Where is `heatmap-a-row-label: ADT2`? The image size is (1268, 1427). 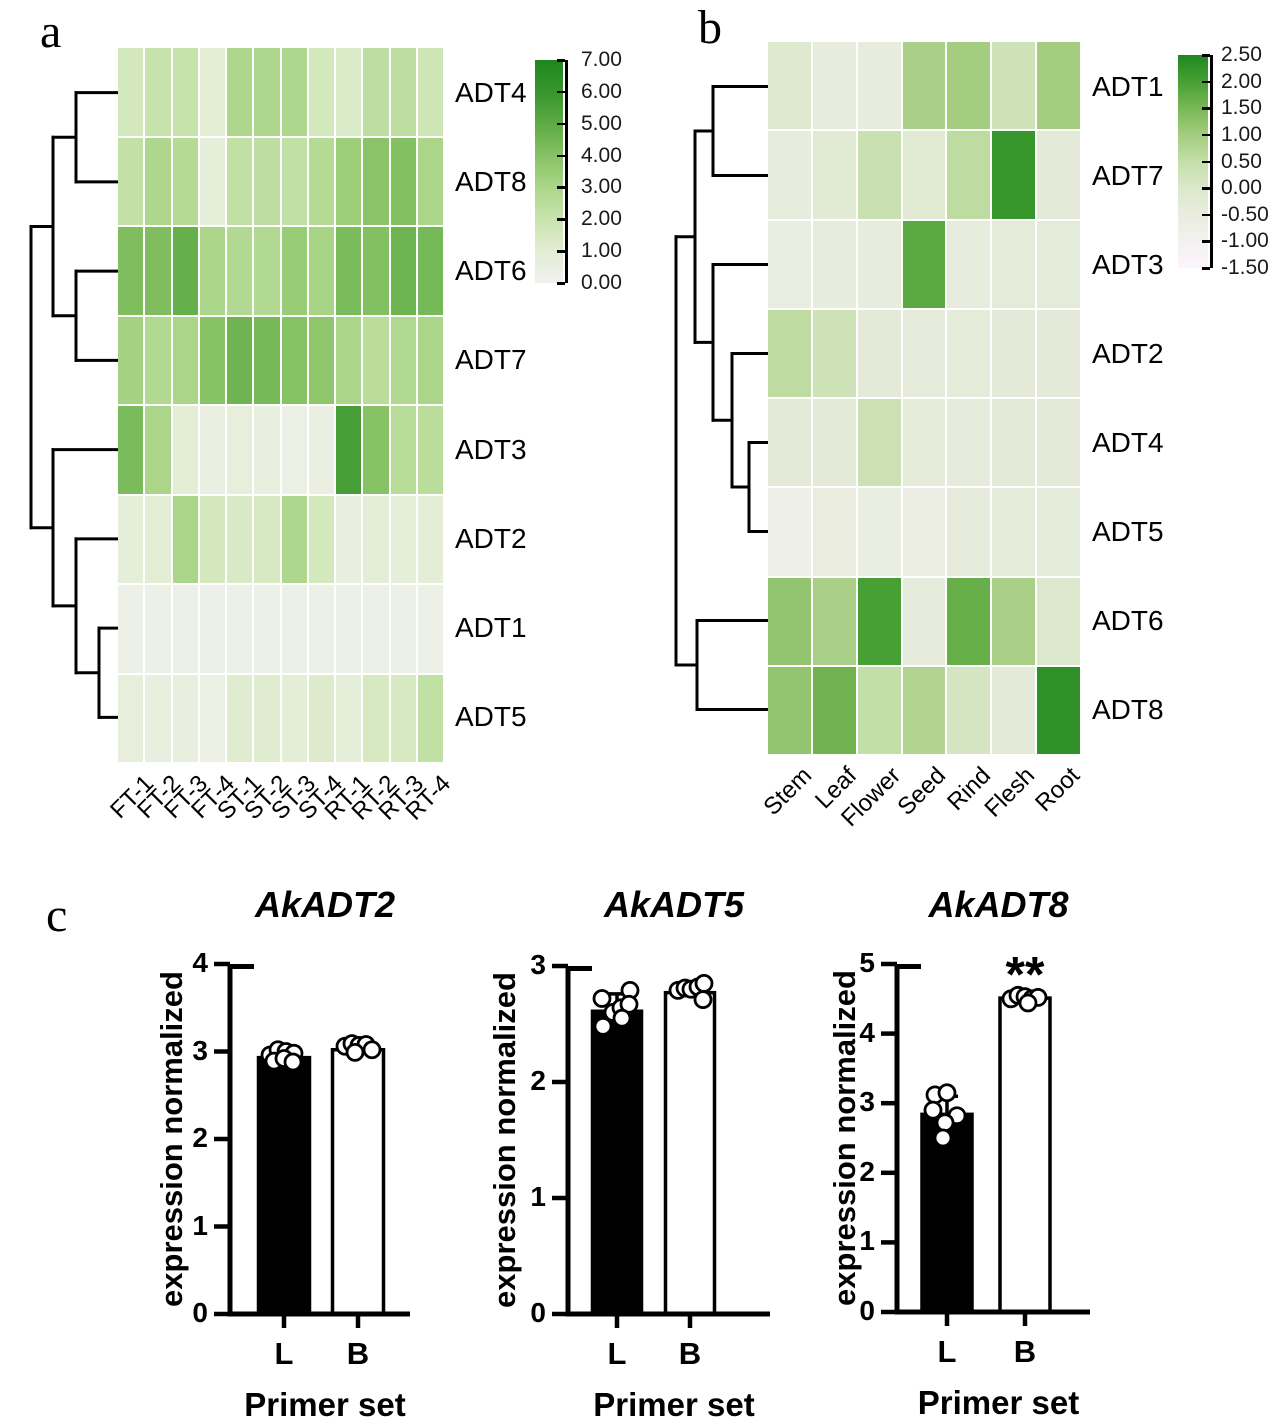
heatmap-a-row-label: ADT2 is located at coordinates (491, 538).